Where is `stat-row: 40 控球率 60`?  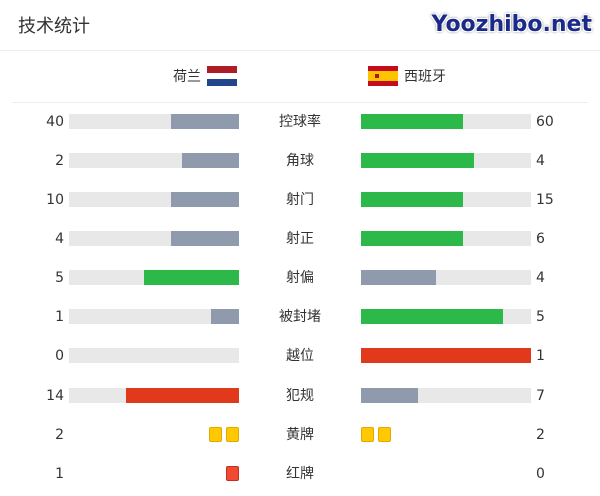 stat-row: 40 控球率 60 is located at coordinates (300, 122).